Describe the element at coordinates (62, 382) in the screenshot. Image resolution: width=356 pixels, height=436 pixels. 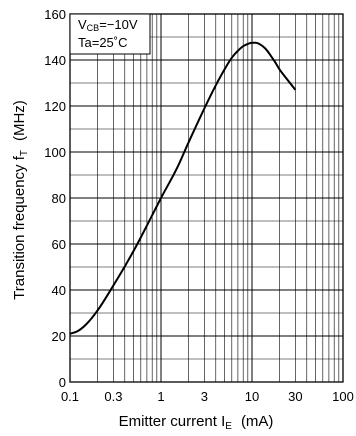
I see `y-tick-label: 0` at that location.